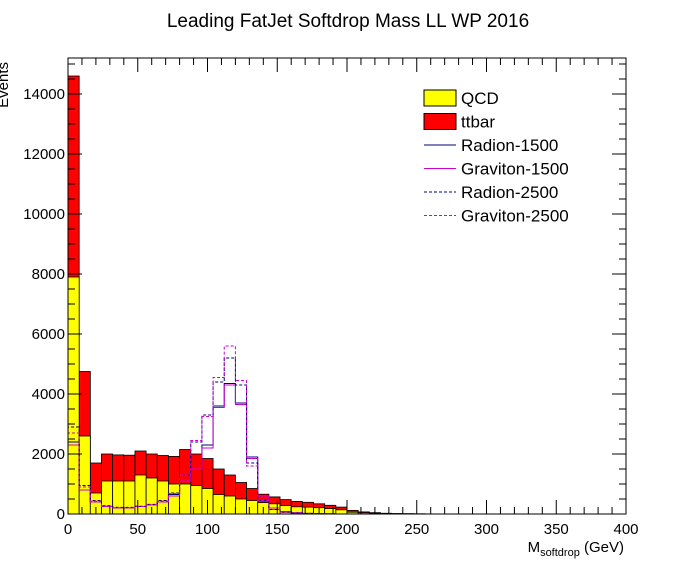 The image size is (696, 572). What do you see at coordinates (478, 122) in the screenshot?
I see `legend-label-ttbar: ttbar` at bounding box center [478, 122].